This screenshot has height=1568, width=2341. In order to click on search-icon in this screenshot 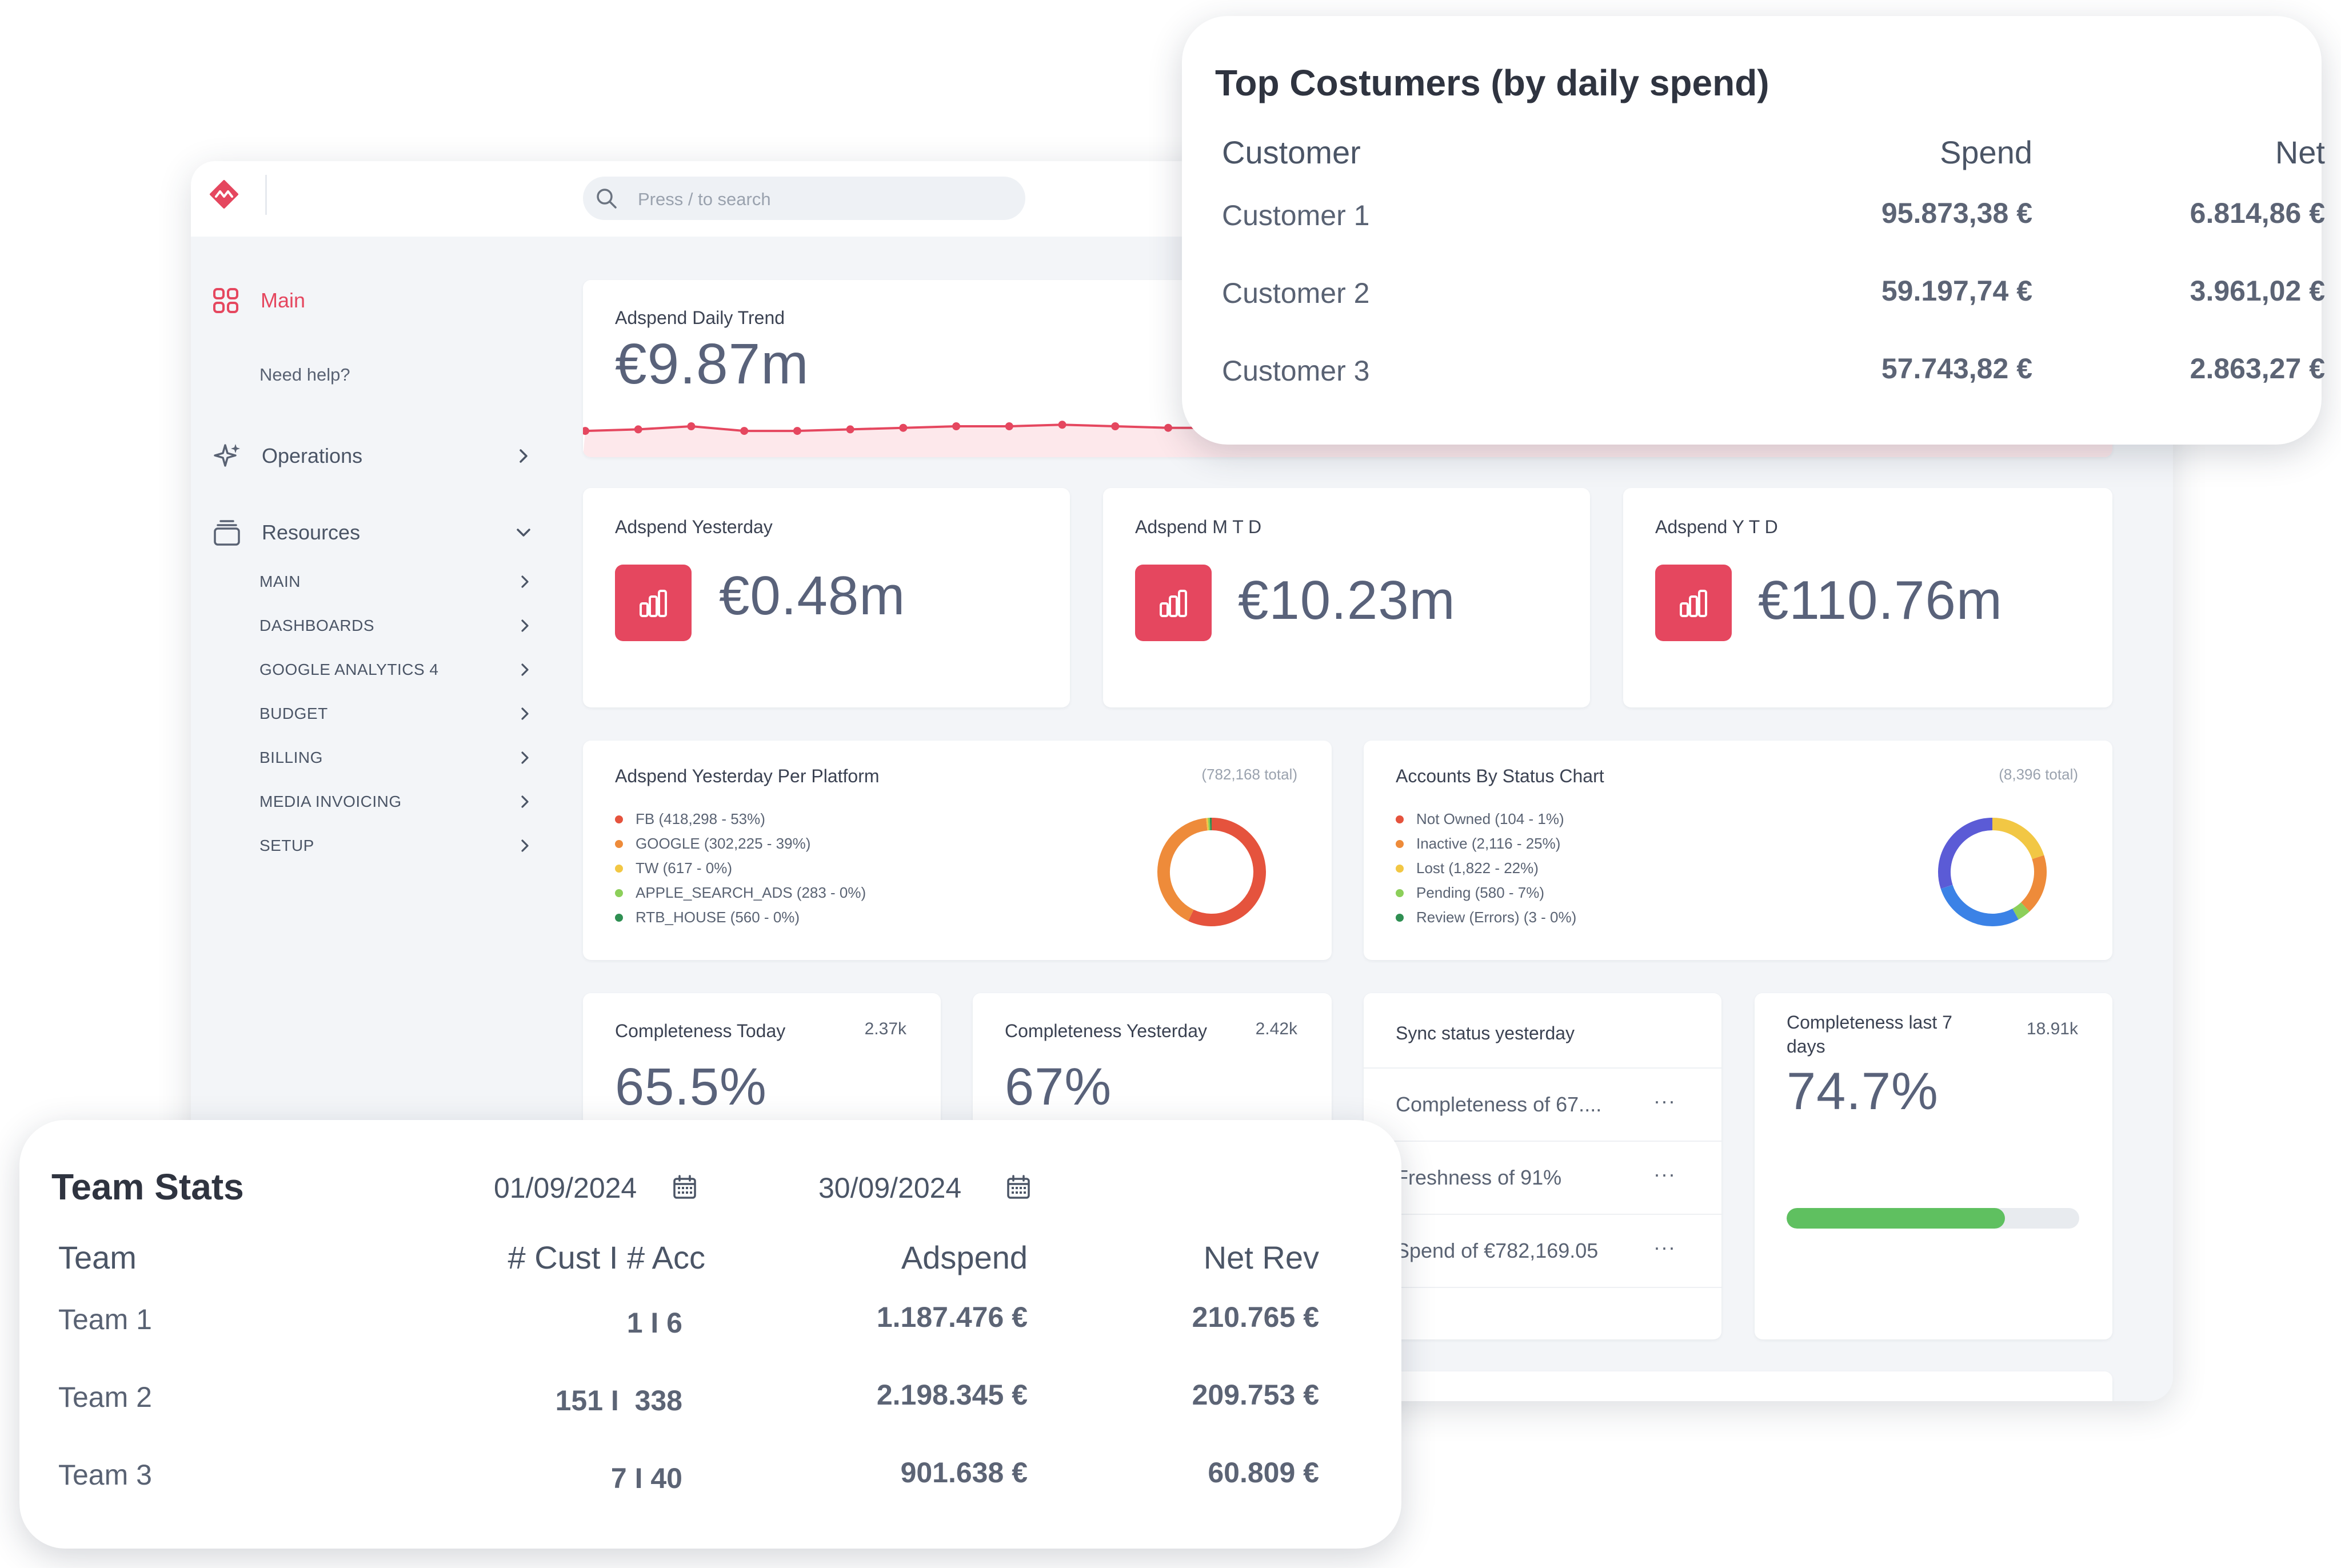, I will do `click(607, 199)`.